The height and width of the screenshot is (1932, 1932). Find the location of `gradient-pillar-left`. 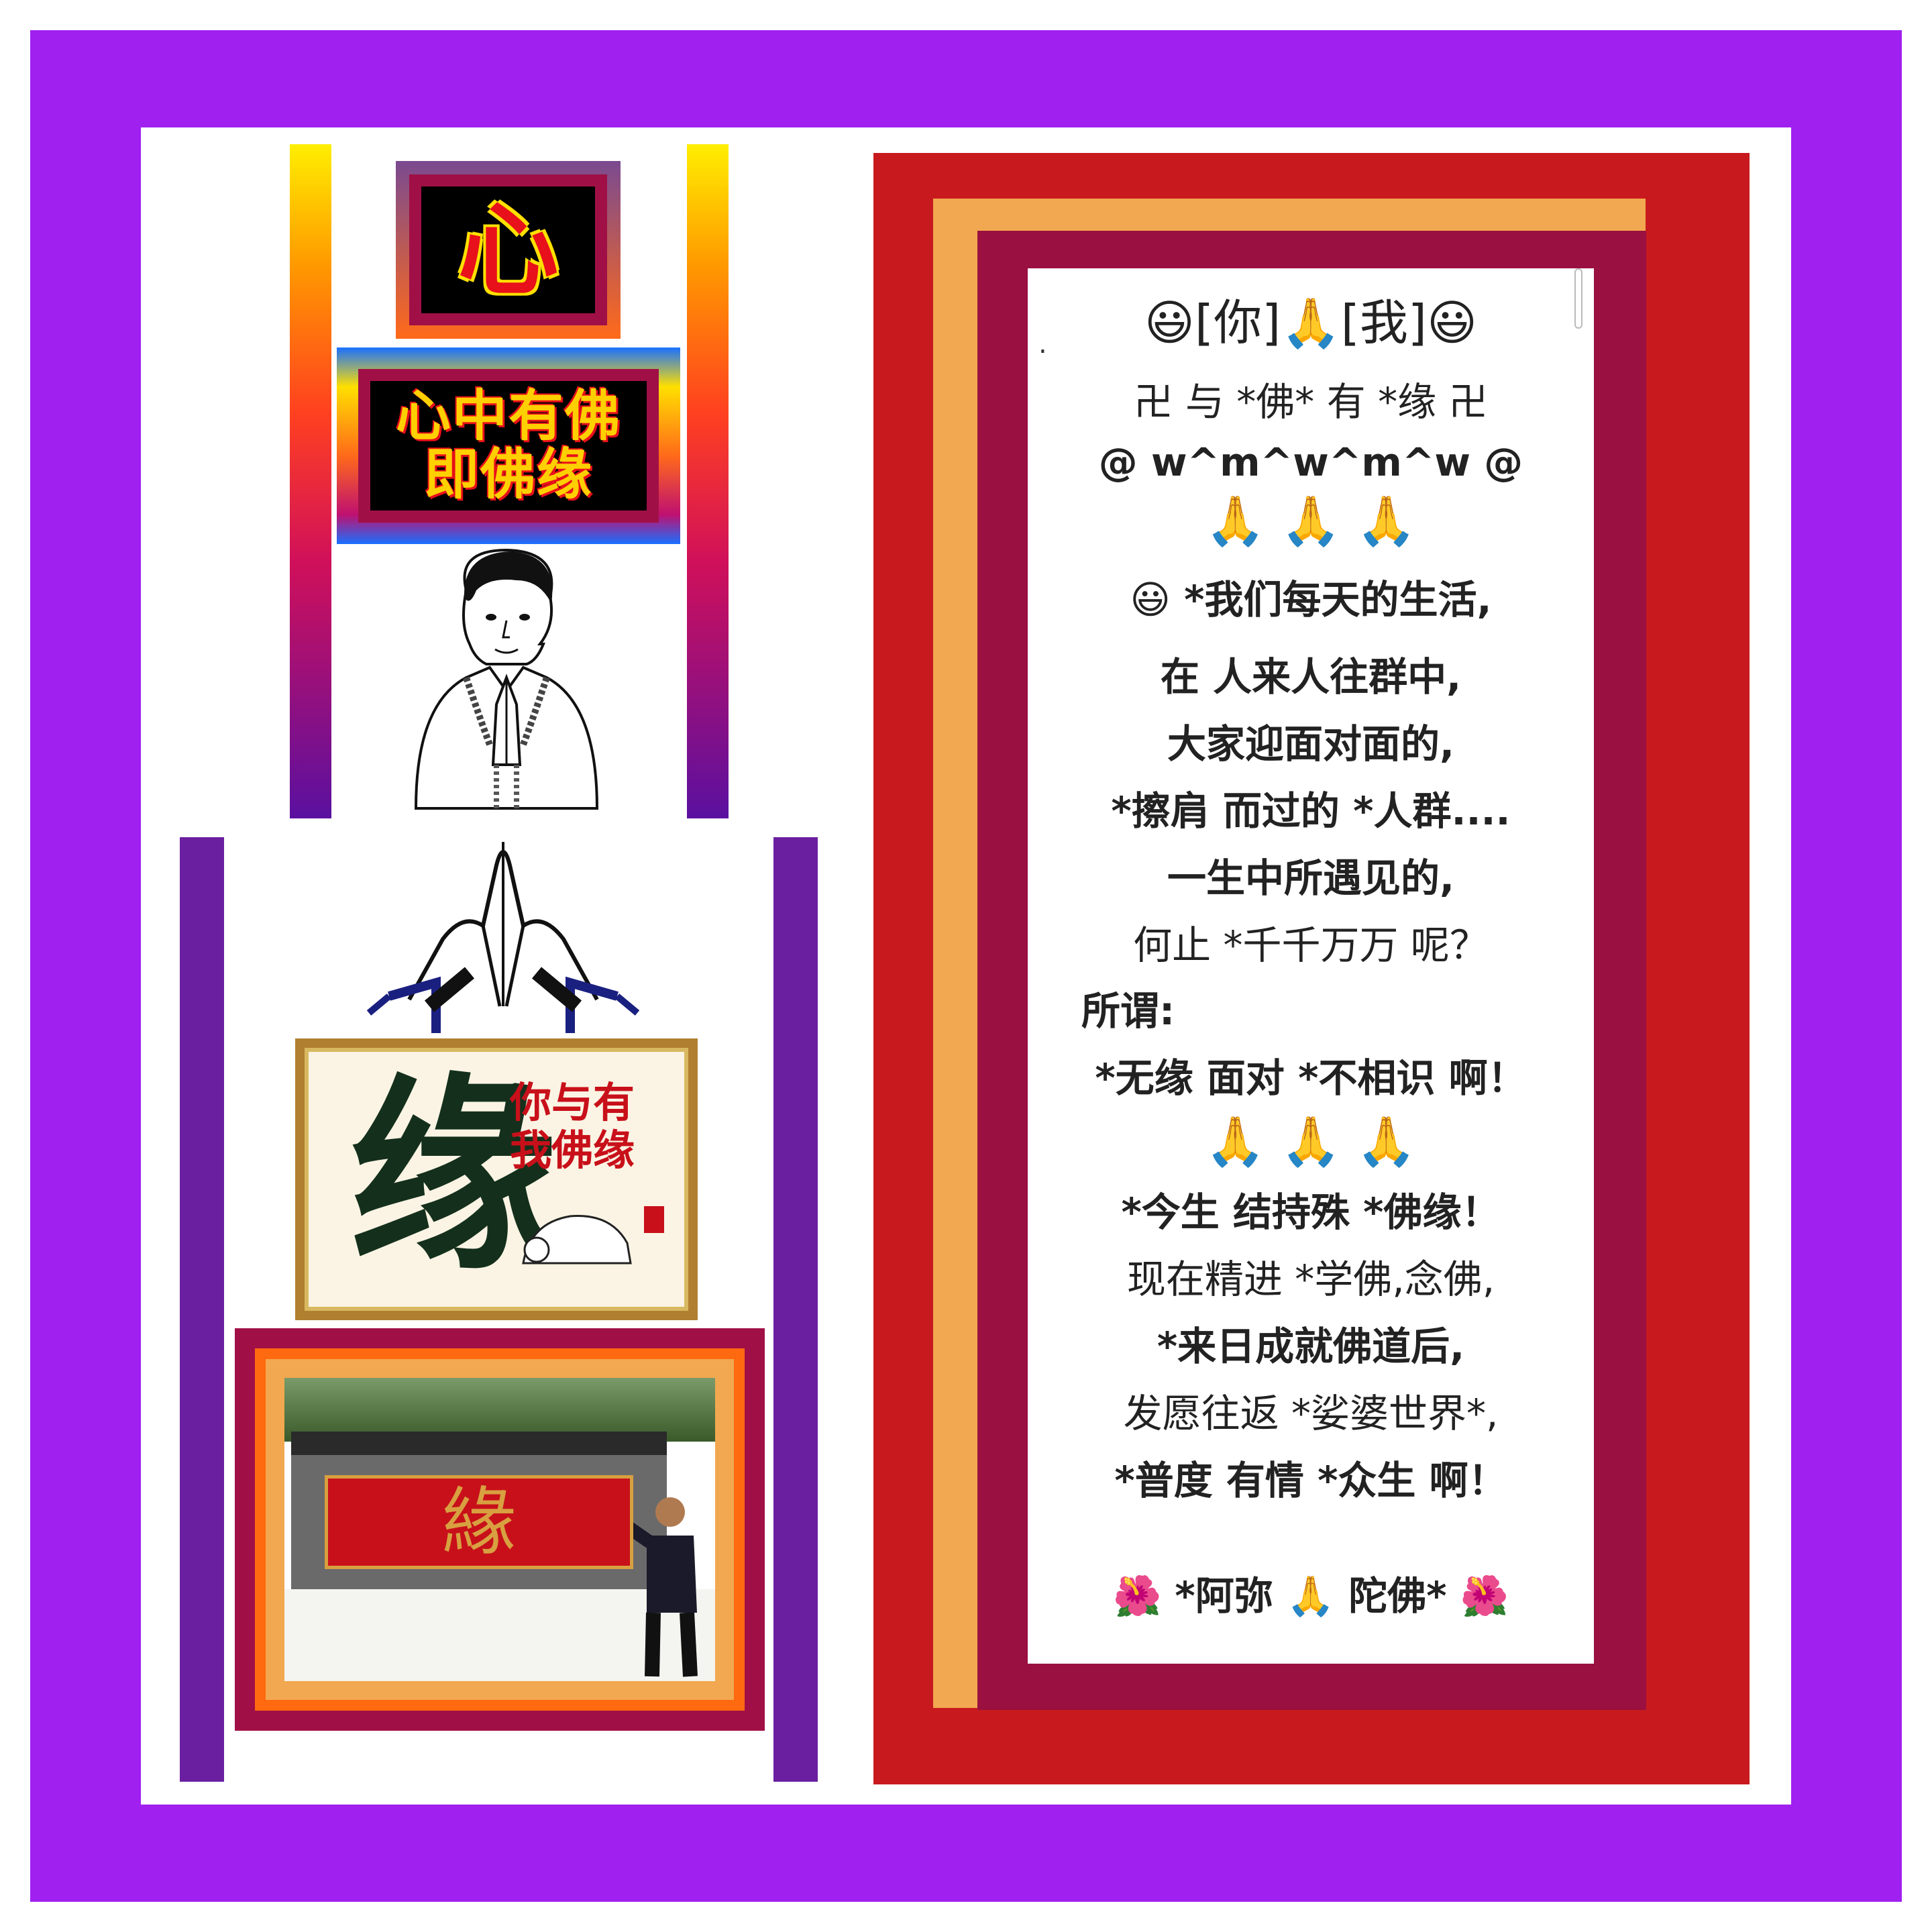

gradient-pillar-left is located at coordinates (310, 481).